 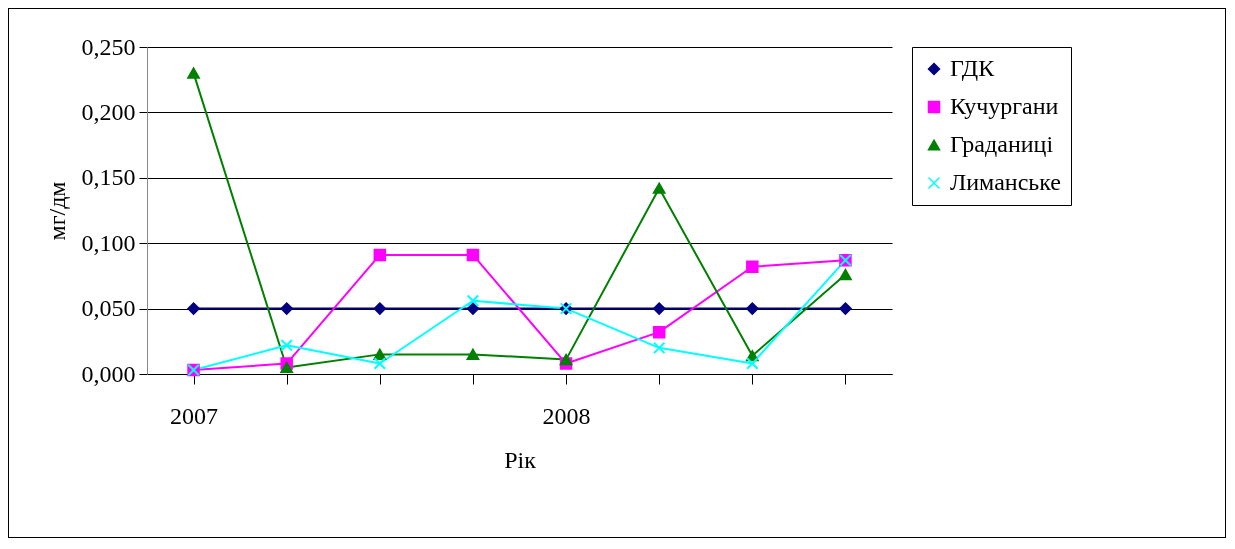 I want to click on legend-label: ГДК, so click(x=973, y=68).